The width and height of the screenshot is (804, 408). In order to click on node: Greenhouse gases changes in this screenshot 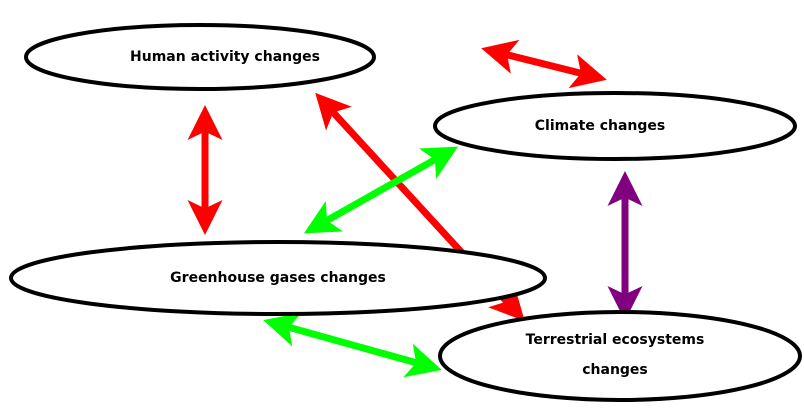, I will do `click(278, 278)`.